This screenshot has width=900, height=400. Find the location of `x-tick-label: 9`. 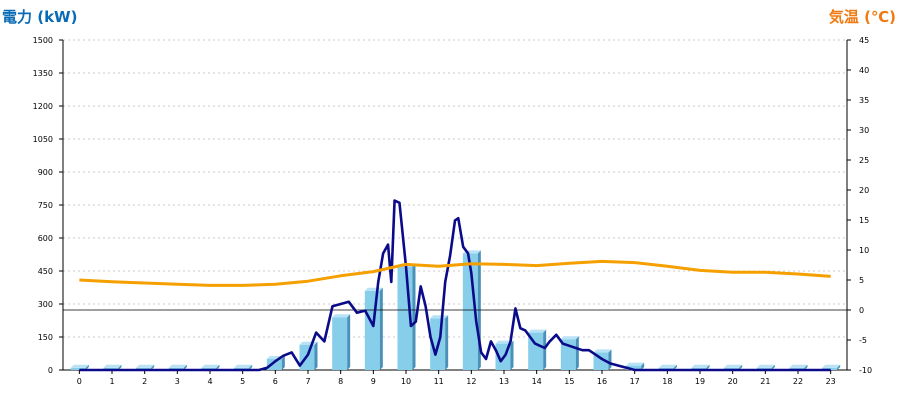

x-tick-label: 9 is located at coordinates (373, 381).